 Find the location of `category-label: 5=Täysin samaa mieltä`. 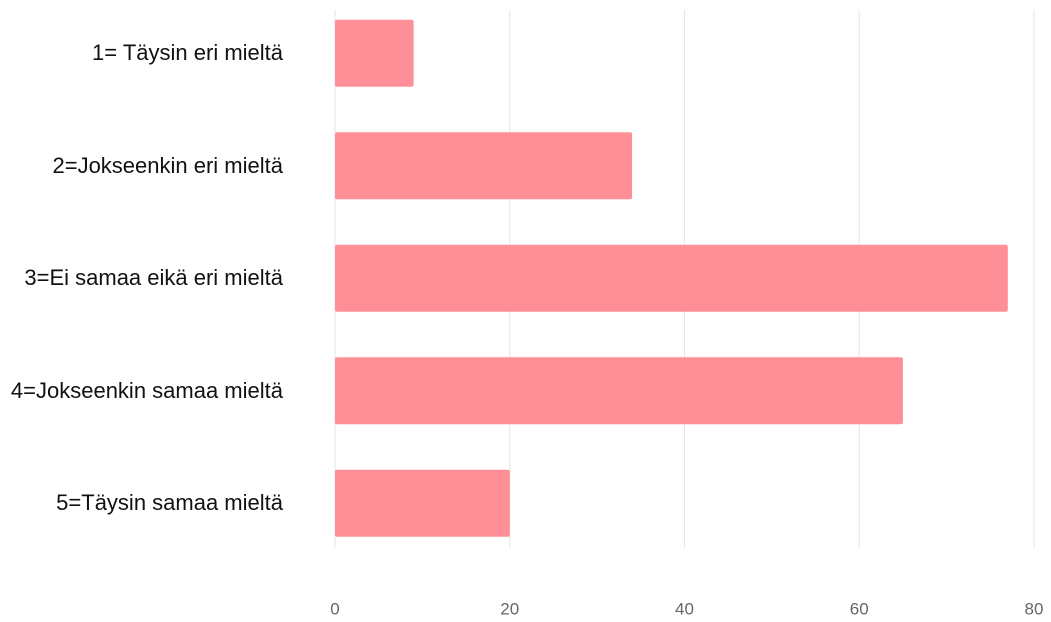

category-label: 5=Täysin samaa mieltä is located at coordinates (169, 503).